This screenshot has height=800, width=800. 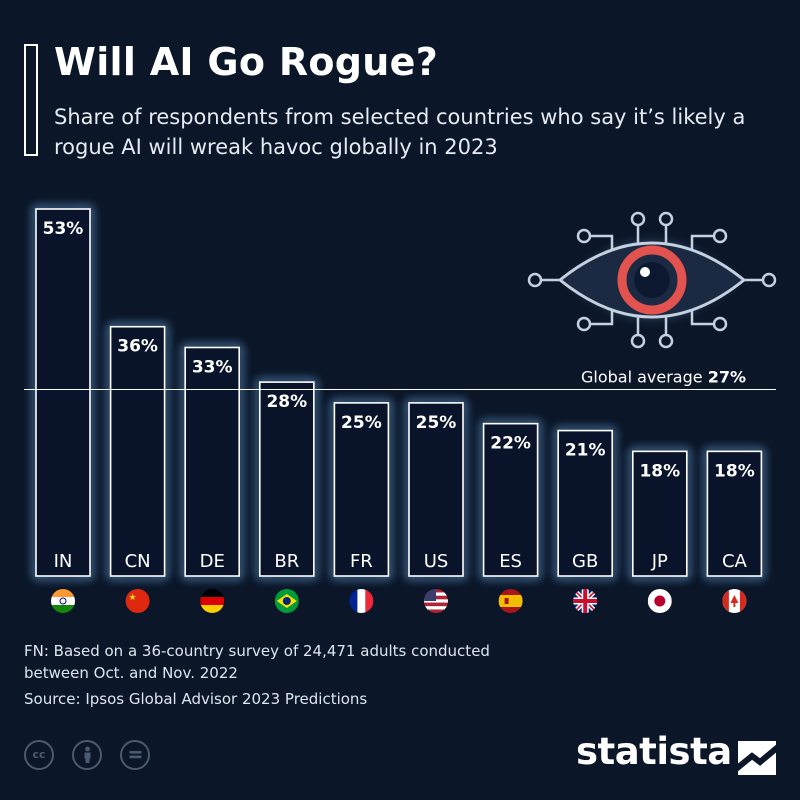 I want to click on no-derivatives-icon, so click(x=135, y=755).